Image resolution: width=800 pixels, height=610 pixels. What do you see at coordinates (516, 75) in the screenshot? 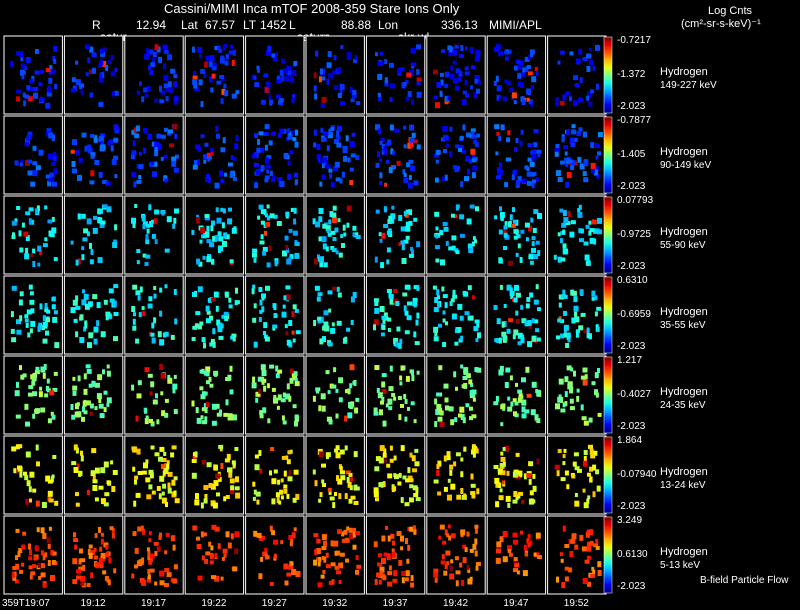
I see `panel-r0-c8` at bounding box center [516, 75].